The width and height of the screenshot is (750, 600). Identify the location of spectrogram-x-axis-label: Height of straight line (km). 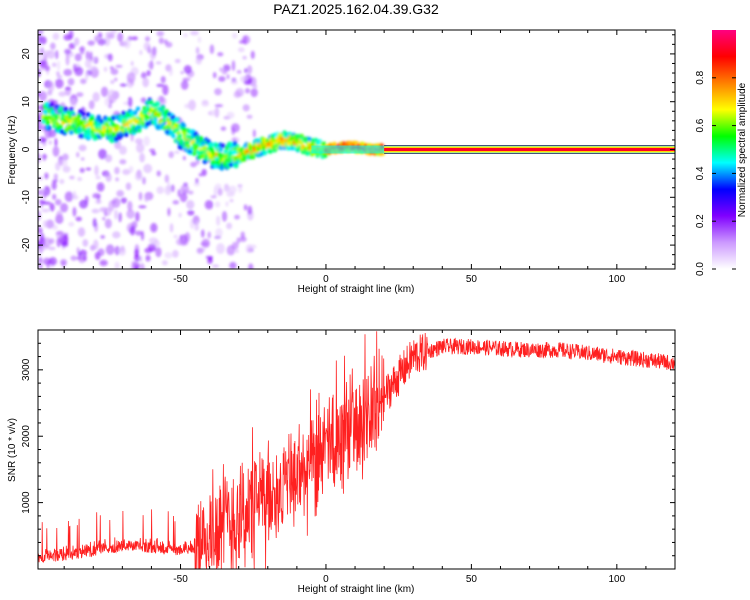
(356, 289).